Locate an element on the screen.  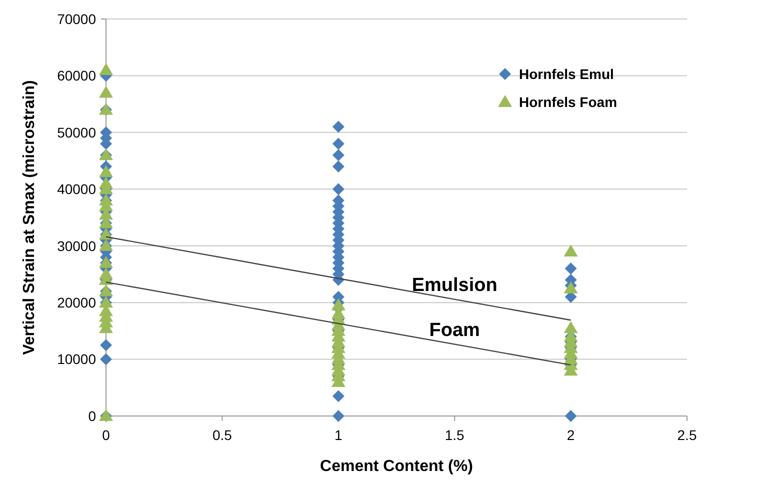
y-tick-label: 0 is located at coordinates (92, 416).